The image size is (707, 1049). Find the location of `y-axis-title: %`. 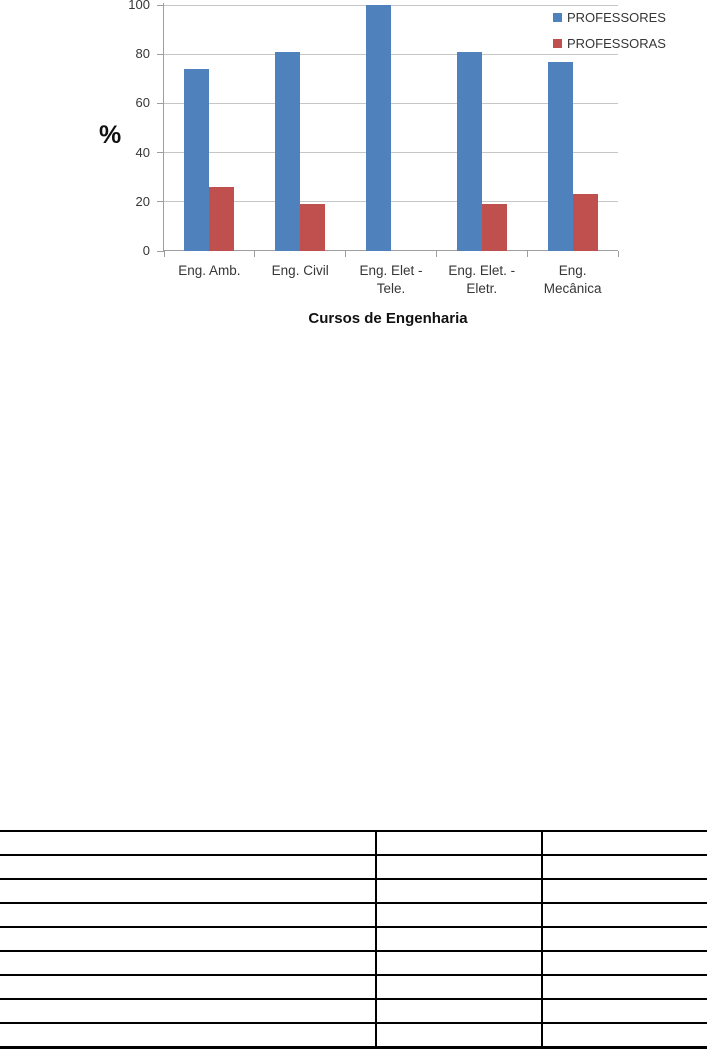

y-axis-title: % is located at coordinates (110, 135).